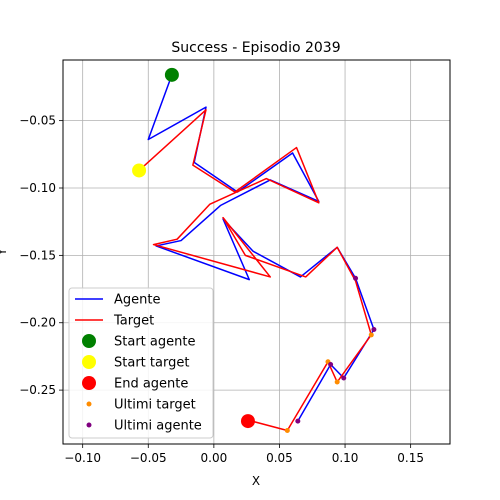 The image size is (500, 500). Describe the element at coordinates (244, 454) in the screenshot. I see `x-axis-ticks: −0.10 −0.05 0.00 0.05 0.10 0.15` at that location.